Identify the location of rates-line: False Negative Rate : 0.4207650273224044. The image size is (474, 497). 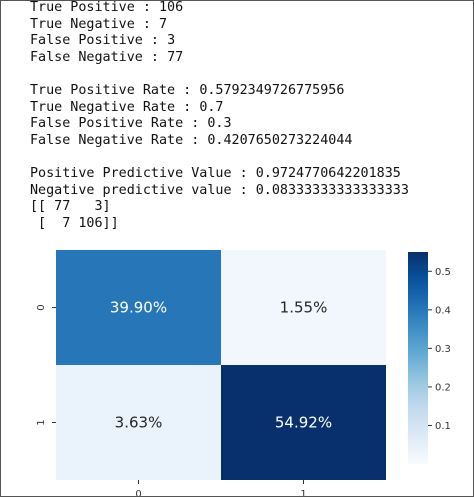
(252, 141).